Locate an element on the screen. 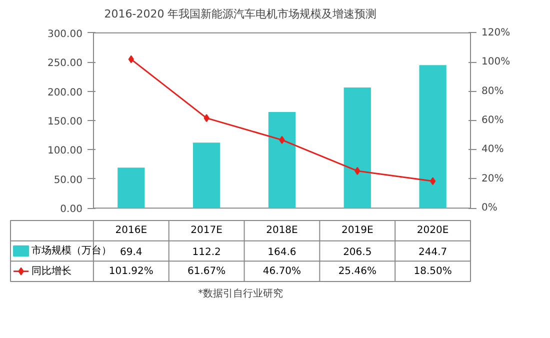  data-label: 244.7 is located at coordinates (433, 252).